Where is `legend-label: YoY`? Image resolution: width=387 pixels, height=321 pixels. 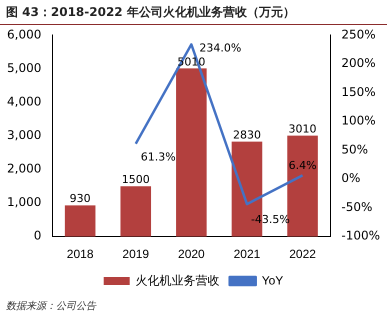
legend-label: YoY is located at coordinates (273, 280).